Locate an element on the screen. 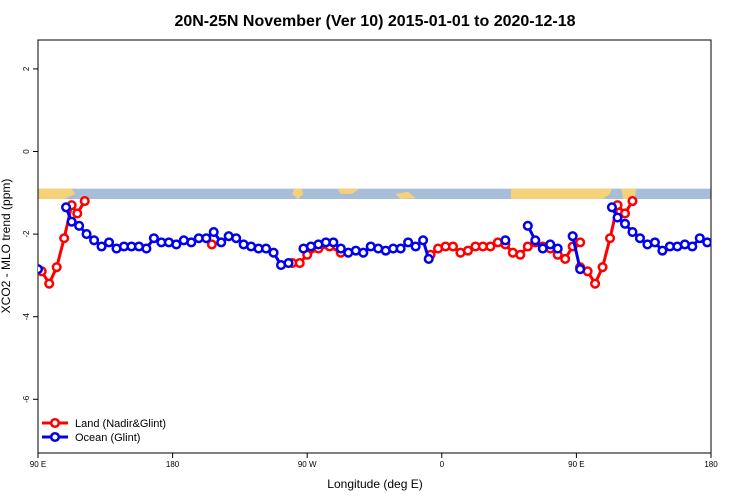 The height and width of the screenshot is (500, 750). y-tick-label: -4 is located at coordinates (26, 317).